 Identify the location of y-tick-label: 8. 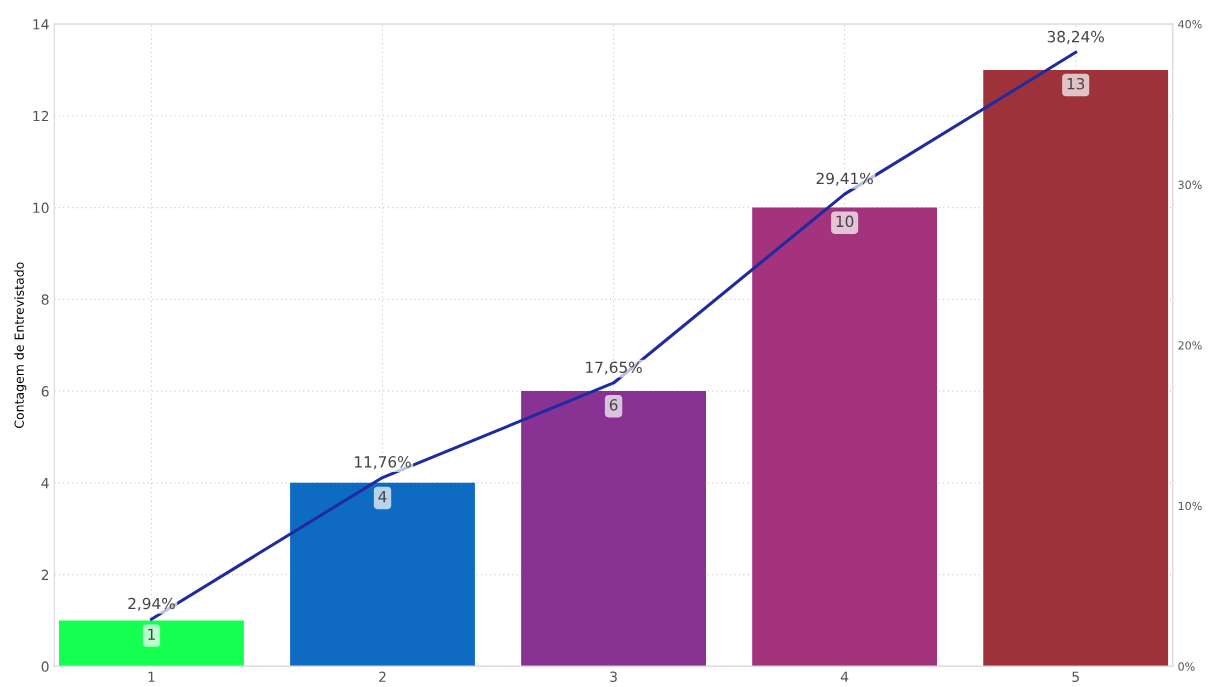
(45, 299).